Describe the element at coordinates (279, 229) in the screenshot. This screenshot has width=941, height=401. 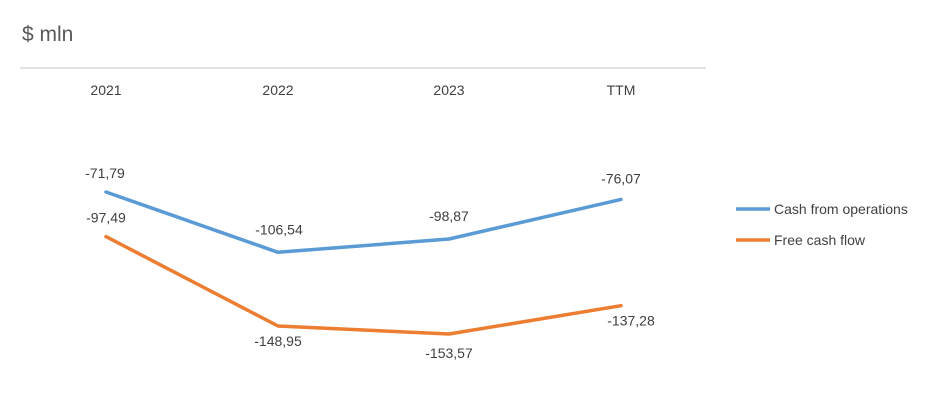
I see `data-label-0-1: -106,54` at that location.